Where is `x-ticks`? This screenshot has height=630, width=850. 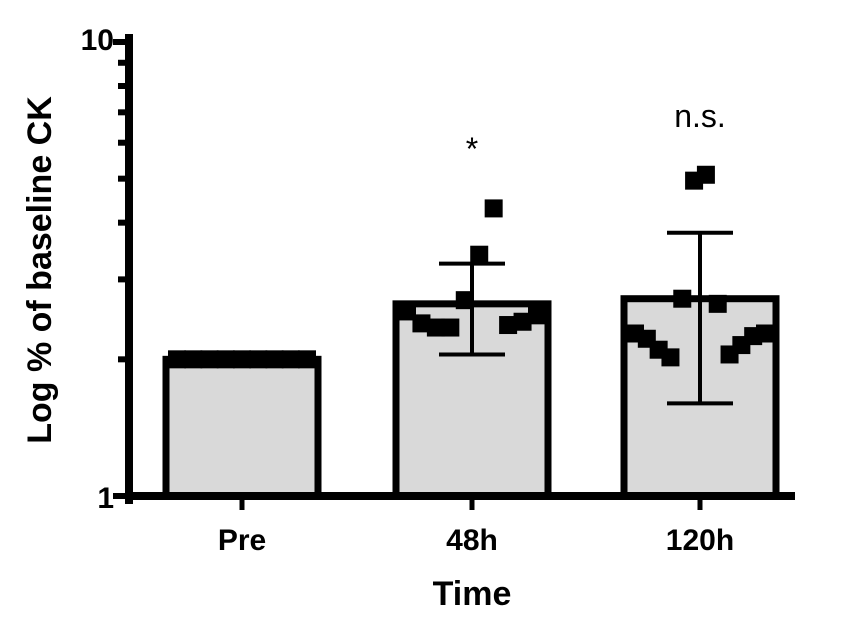
x-ticks is located at coordinates (471, 503).